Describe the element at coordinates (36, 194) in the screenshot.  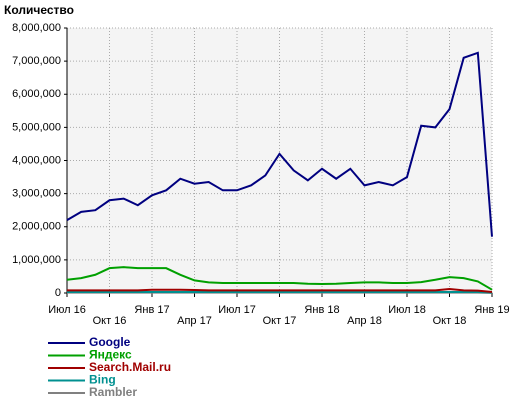
I see `y-tick-label: 3,000,000` at that location.